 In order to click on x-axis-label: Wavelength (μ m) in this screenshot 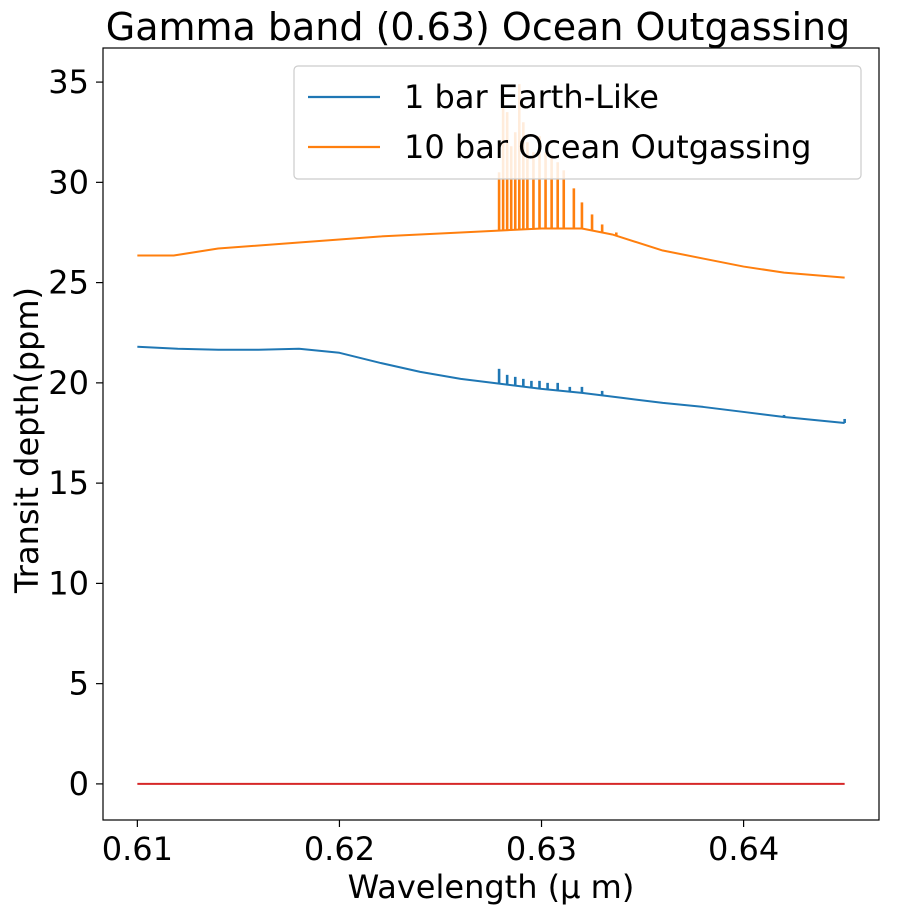, I will do `click(491, 887)`.